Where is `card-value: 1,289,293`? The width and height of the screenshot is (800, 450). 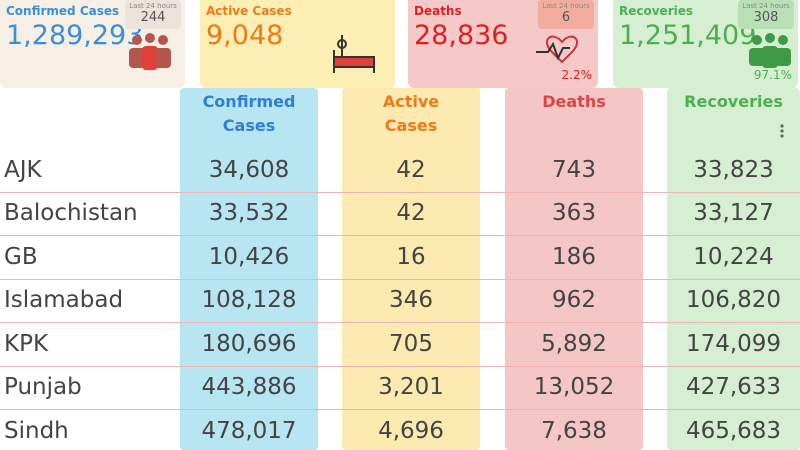
card-value: 1,289,293 is located at coordinates (75, 35).